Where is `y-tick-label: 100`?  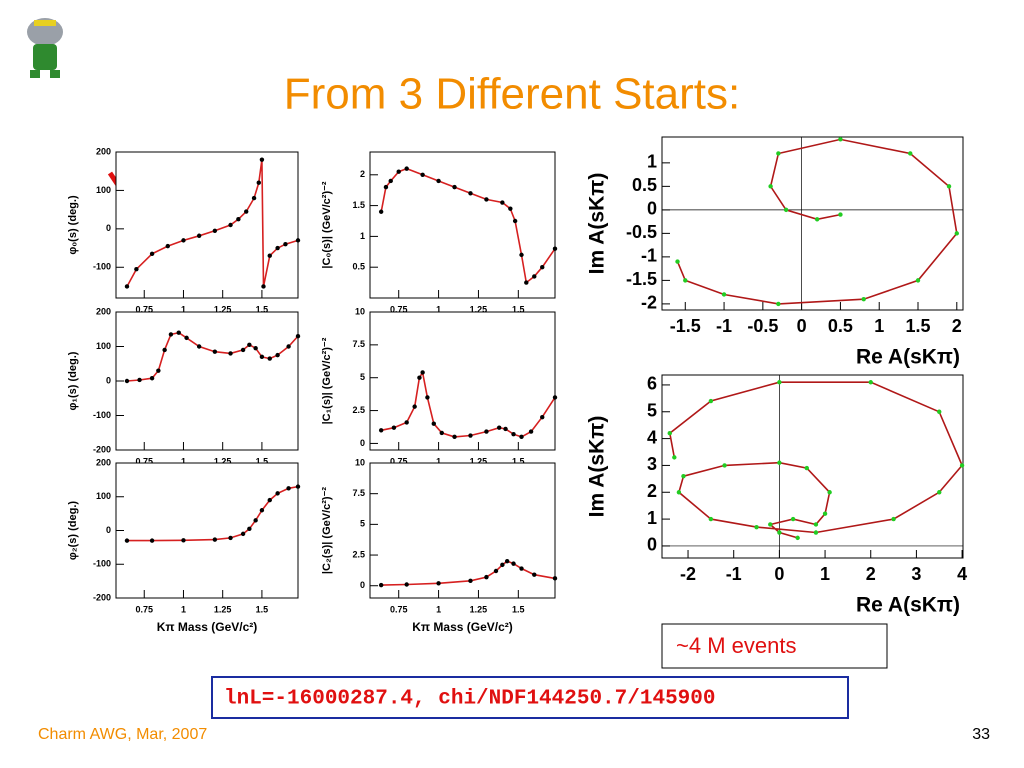 y-tick-label: 100 is located at coordinates (103, 190).